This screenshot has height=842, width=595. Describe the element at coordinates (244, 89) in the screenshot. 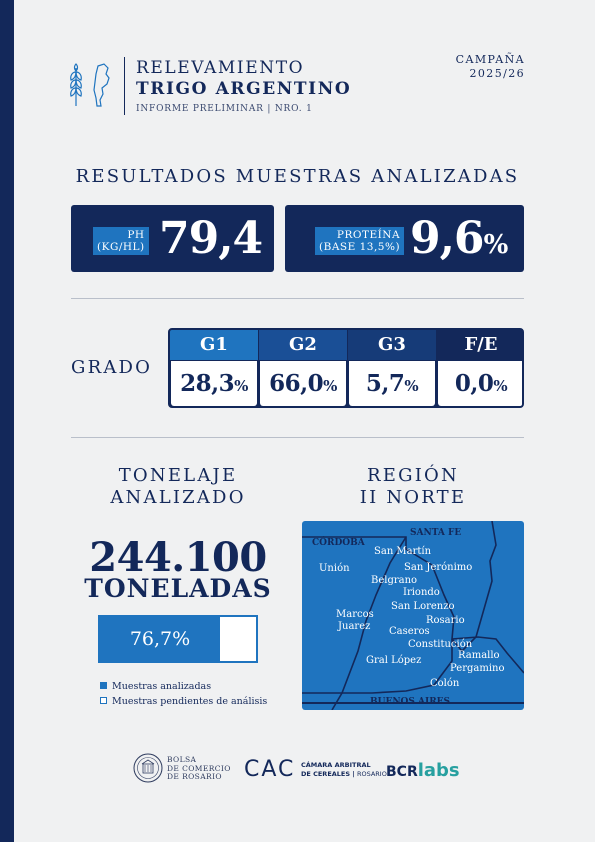

I see `report-title-line2: TRIGO ARGENTINO` at that location.